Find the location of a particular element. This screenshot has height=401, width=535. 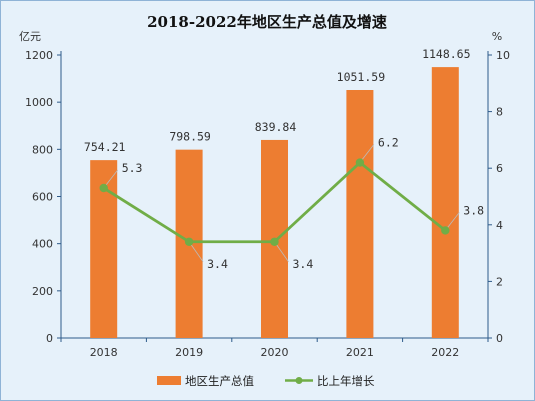

line-data-label: 6.2 is located at coordinates (388, 143).